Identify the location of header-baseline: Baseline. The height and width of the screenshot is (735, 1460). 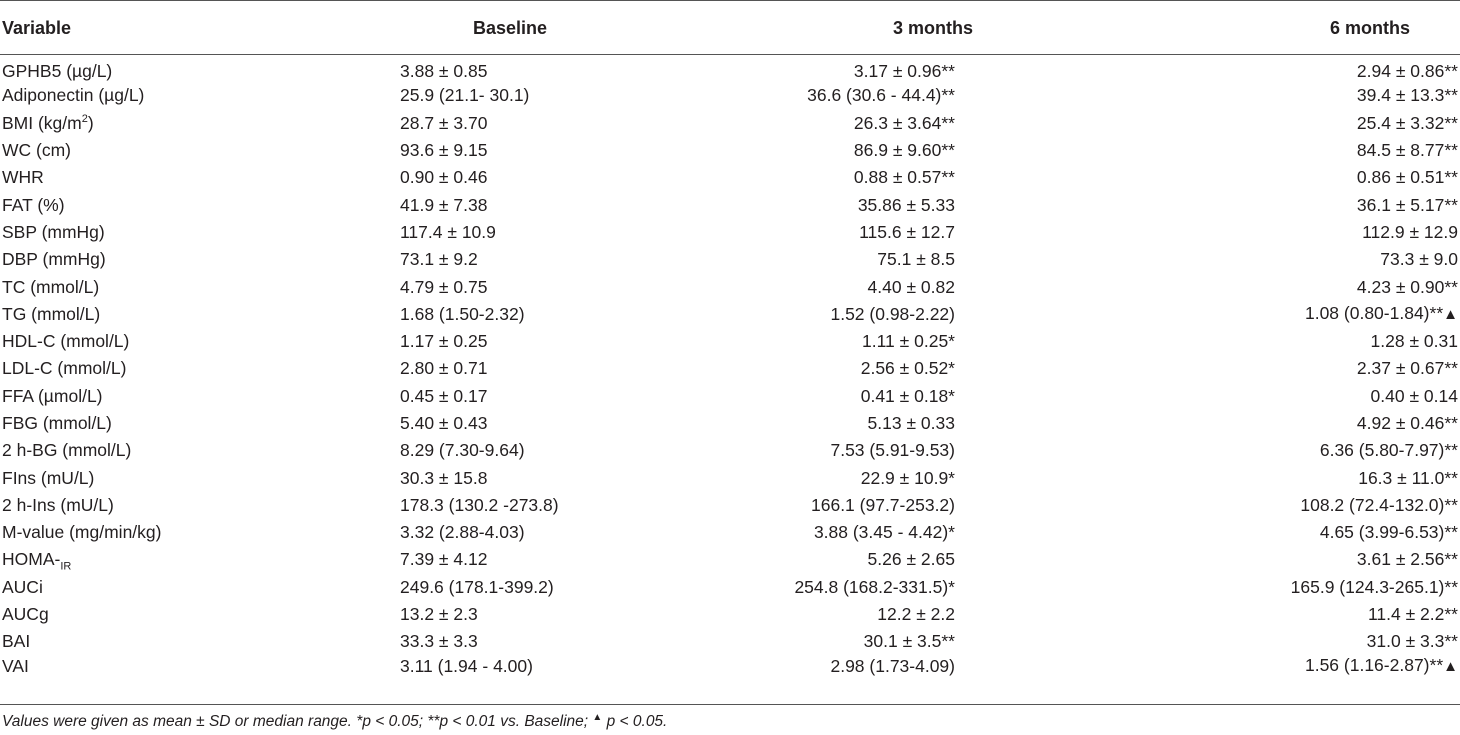
(512, 27).